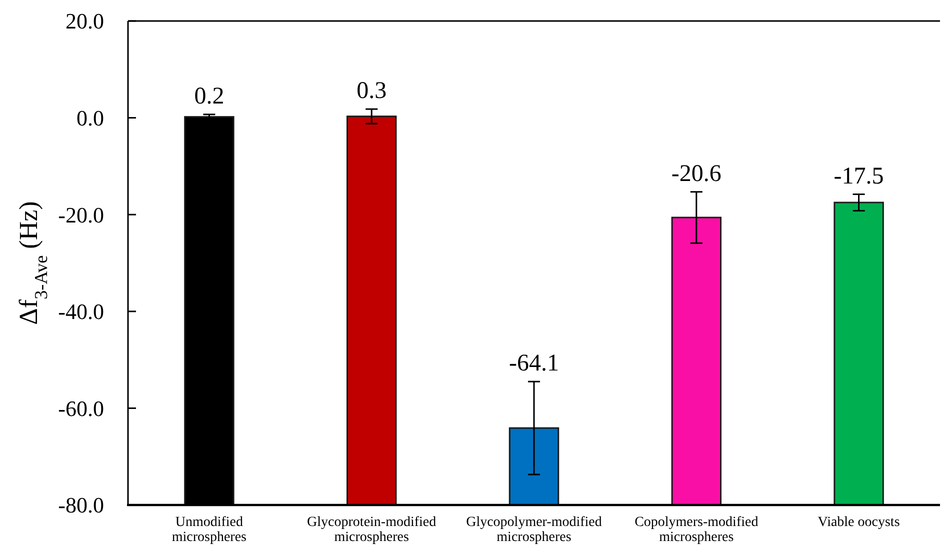 Image resolution: width=943 pixels, height=548 pixels. What do you see at coordinates (696, 530) in the screenshot?
I see `x-tick-label: Copolymers-modified microspheres` at bounding box center [696, 530].